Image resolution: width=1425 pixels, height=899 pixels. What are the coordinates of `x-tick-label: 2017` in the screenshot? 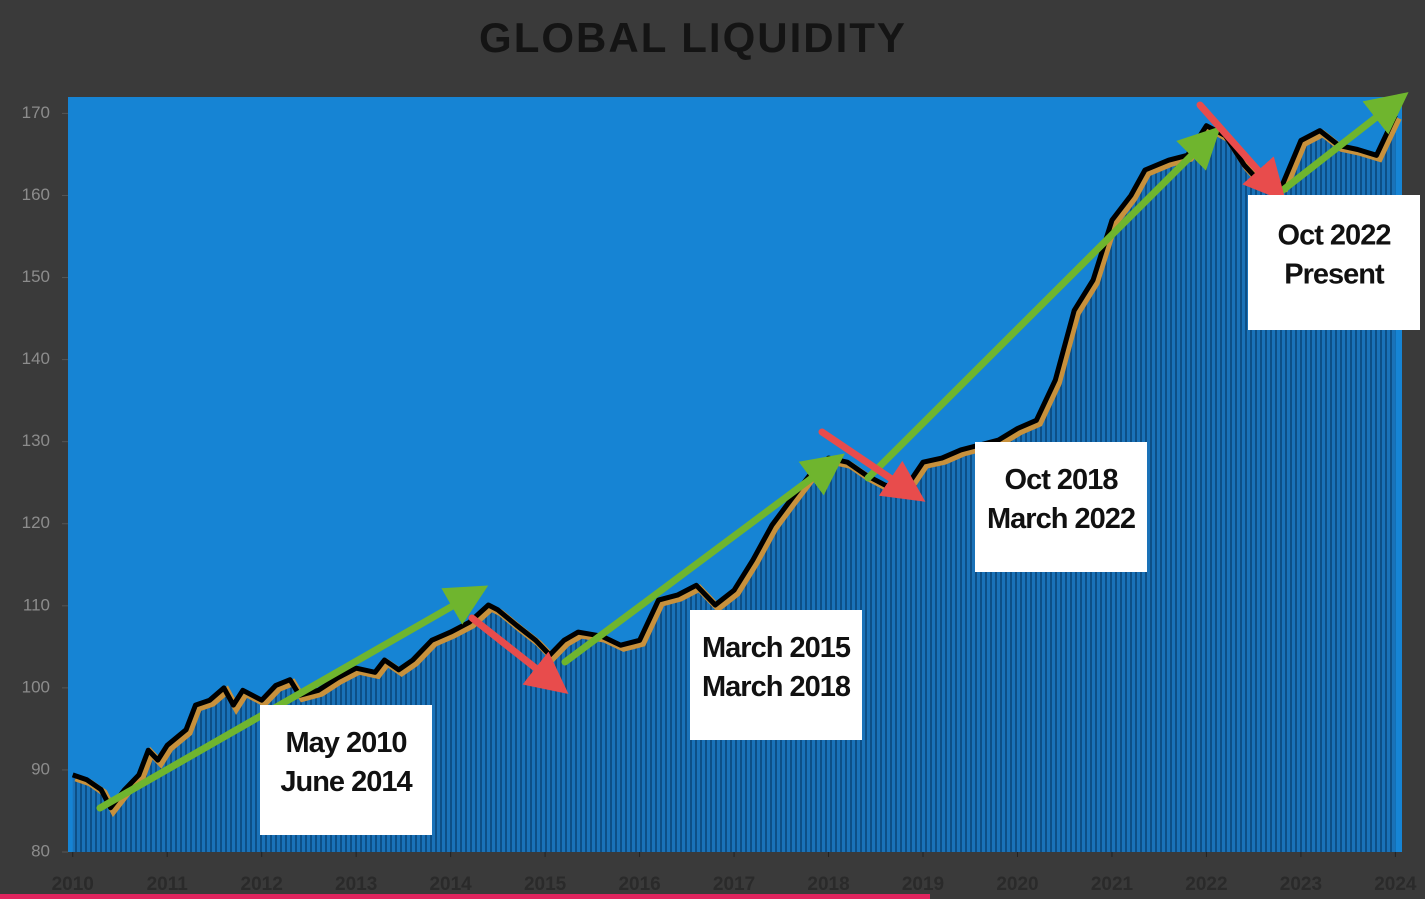 It's located at (734, 884).